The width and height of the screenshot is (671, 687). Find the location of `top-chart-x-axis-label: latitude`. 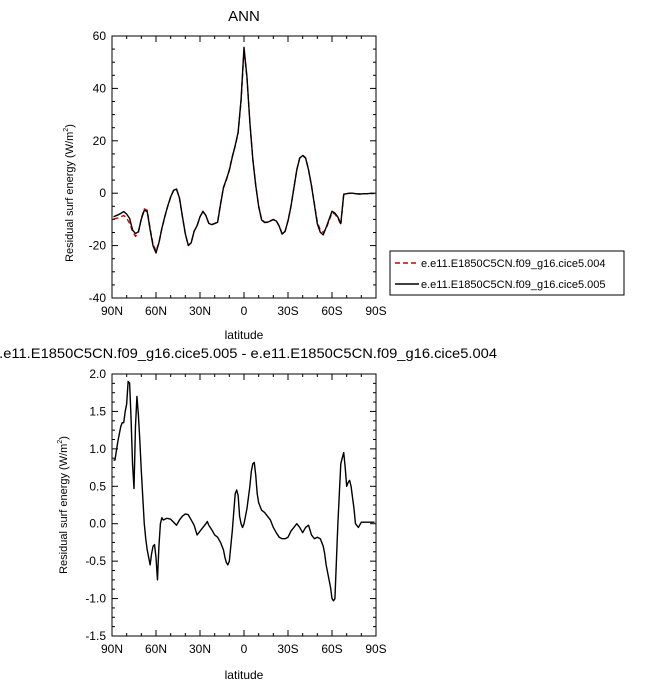

top-chart-x-axis-label: latitude is located at coordinates (244, 335).